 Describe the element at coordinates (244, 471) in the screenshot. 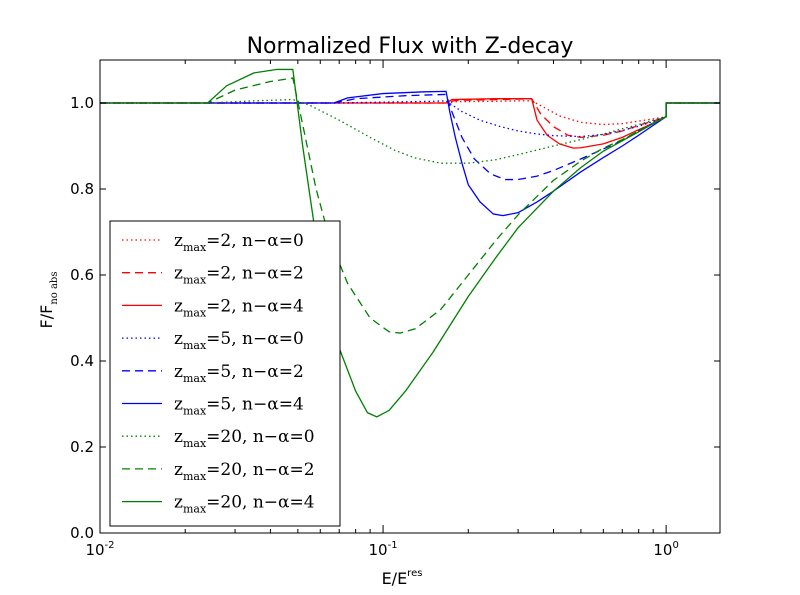

I see `legend-label-8: zmax=20, n−α=2` at that location.